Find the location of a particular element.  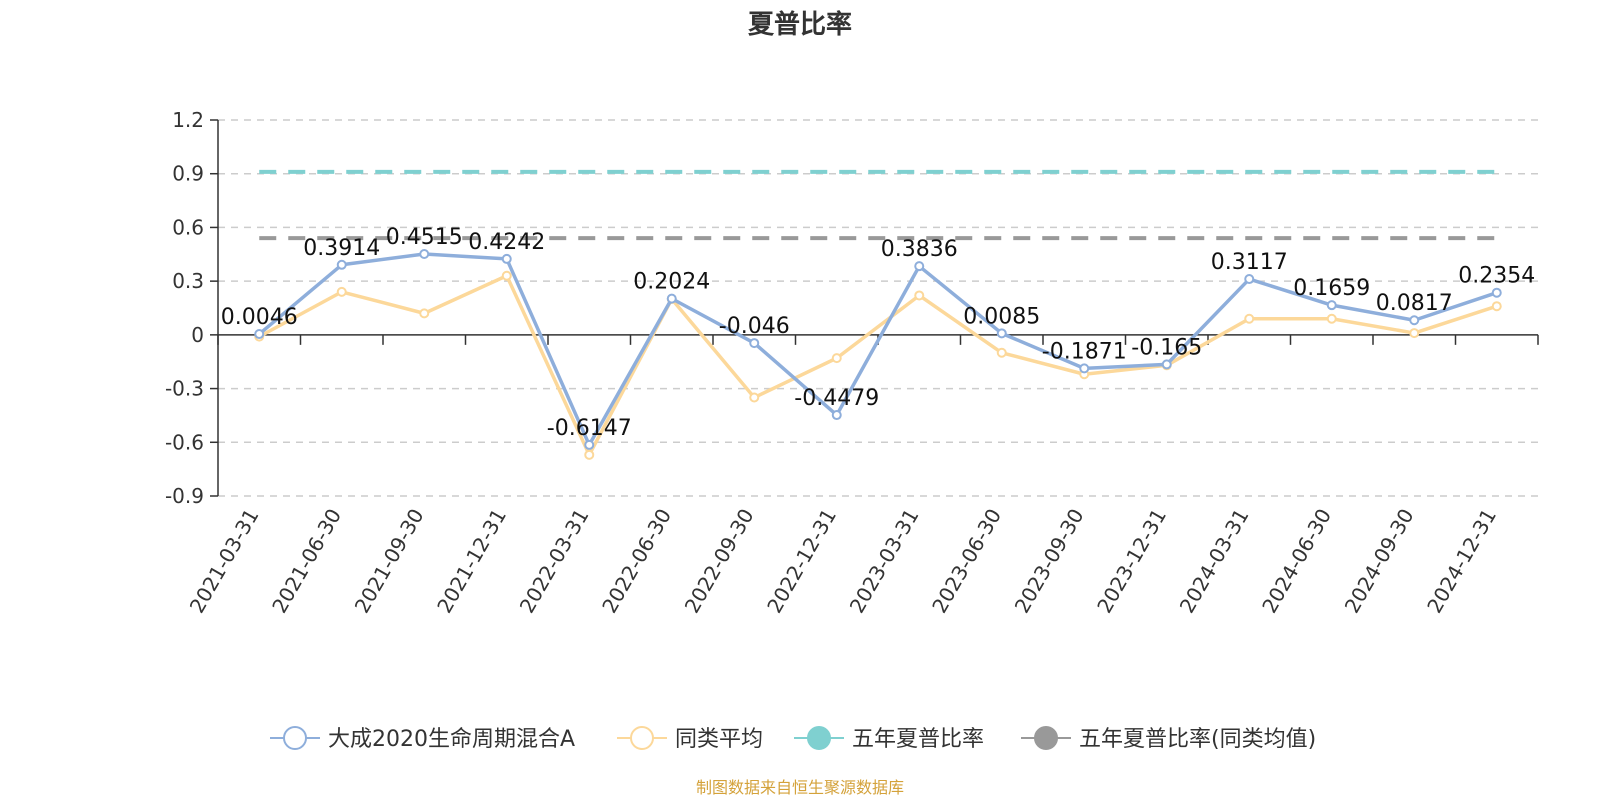

y-tick-label: 0.6 is located at coordinates (188, 227).